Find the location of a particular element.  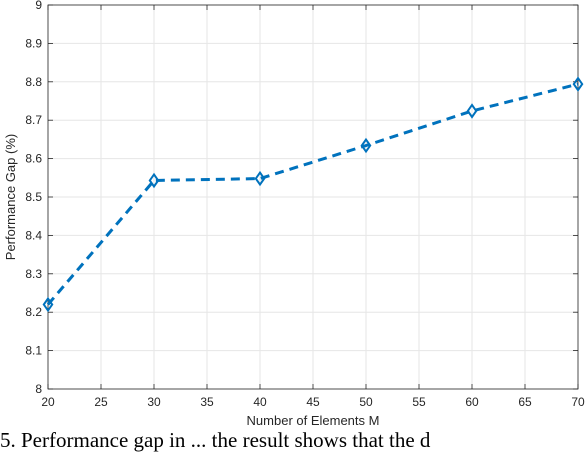

y-tick-label: 8.7 is located at coordinates (33, 120).